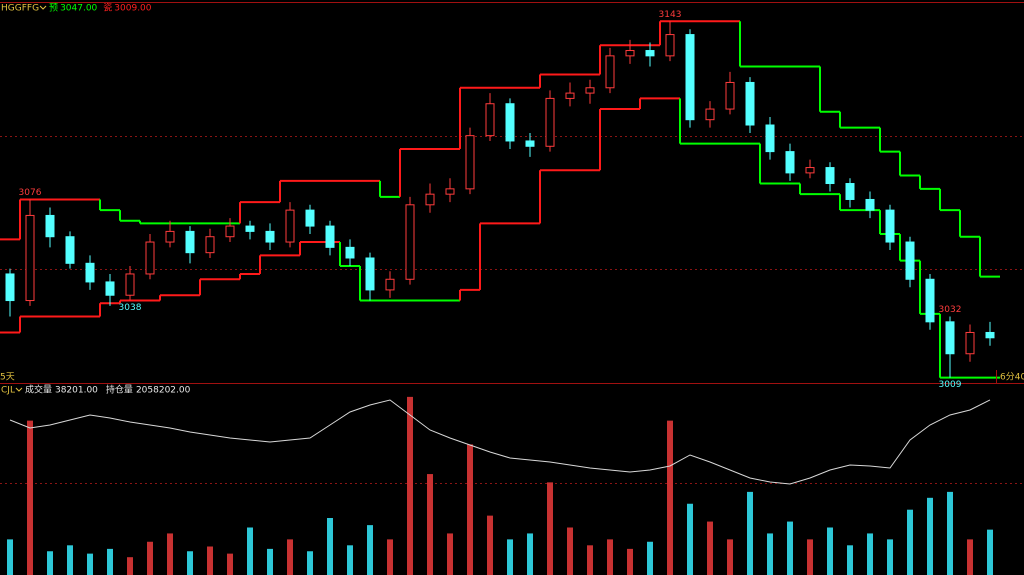 The height and width of the screenshot is (575, 1024). I want to click on series-value: 38201.00, so click(76, 391).